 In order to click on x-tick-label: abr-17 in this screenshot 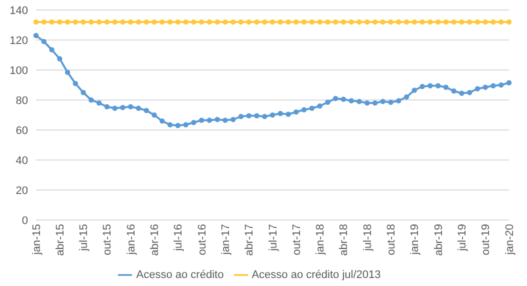, I will do `click(250, 240)`.